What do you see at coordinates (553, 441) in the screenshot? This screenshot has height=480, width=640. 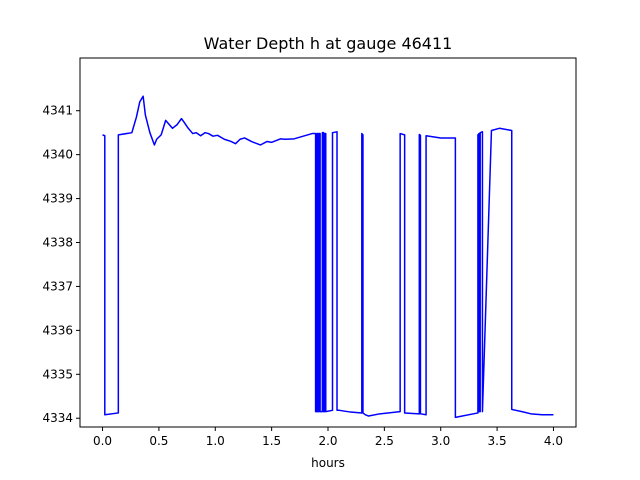 I see `x-tick-label: 4.0` at bounding box center [553, 441].